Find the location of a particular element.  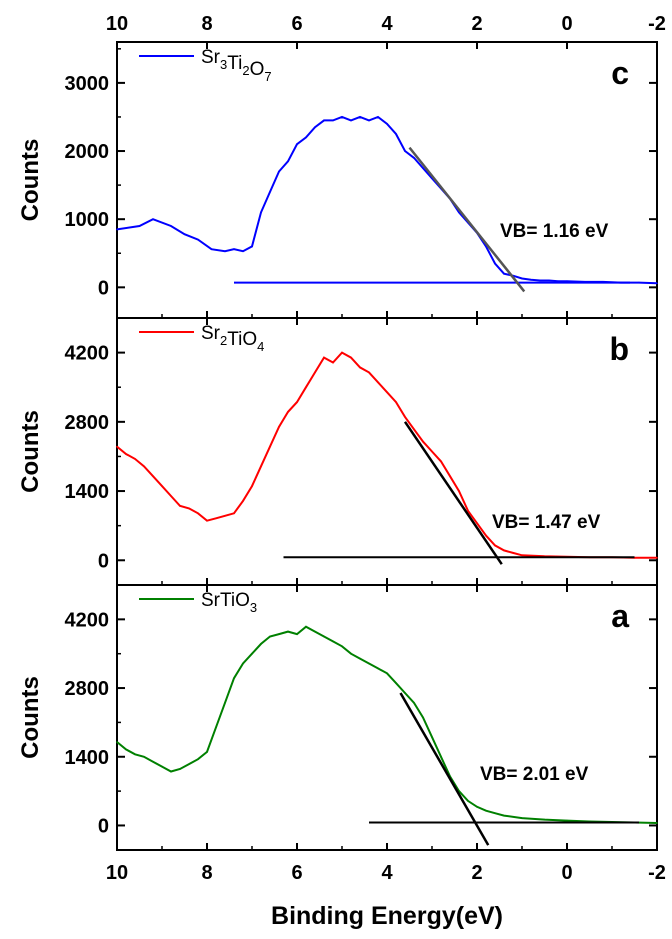

x-tick-label-top: 0 is located at coordinates (566, 24).